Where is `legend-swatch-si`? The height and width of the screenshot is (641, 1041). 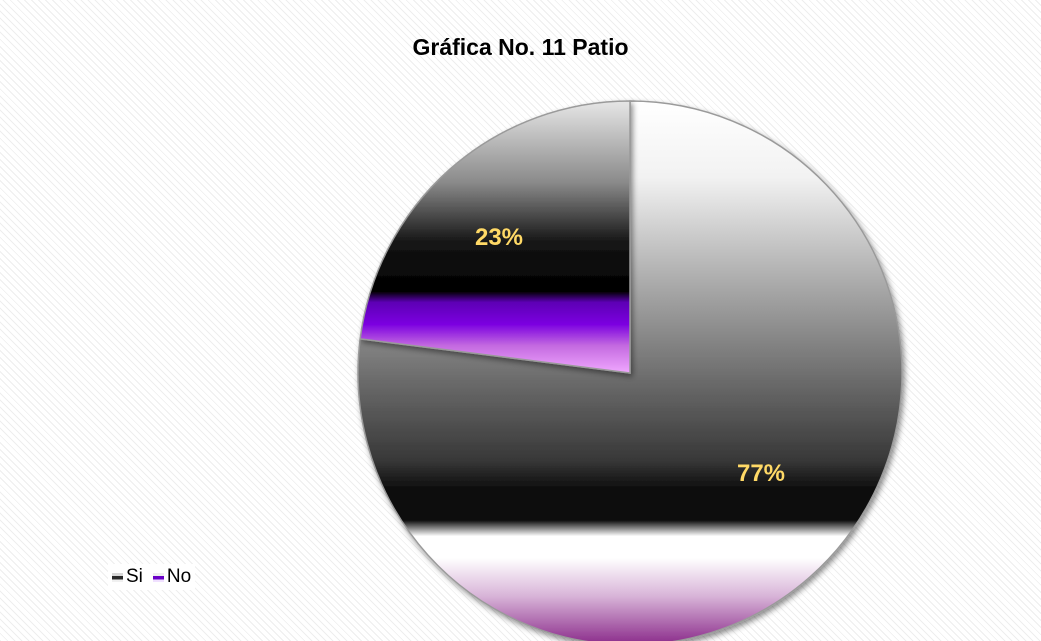 legend-swatch-si is located at coordinates (117, 577).